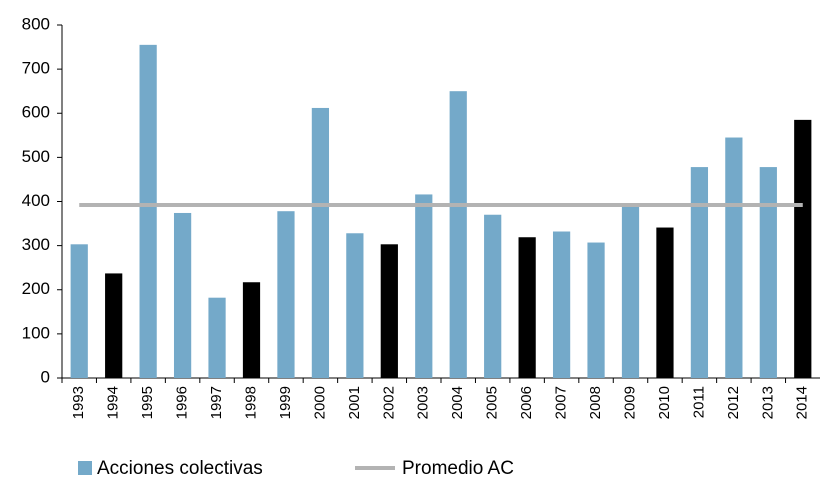  Describe the element at coordinates (423, 402) in the screenshot. I see `x-tick-label: 2003` at that location.